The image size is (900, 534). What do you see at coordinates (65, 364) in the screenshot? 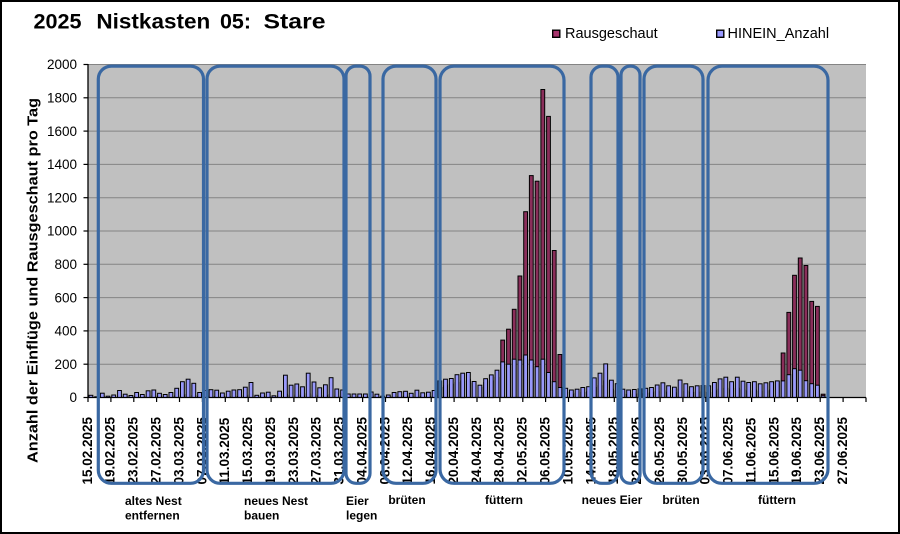
I see `svg-text: 200` at bounding box center [65, 364].